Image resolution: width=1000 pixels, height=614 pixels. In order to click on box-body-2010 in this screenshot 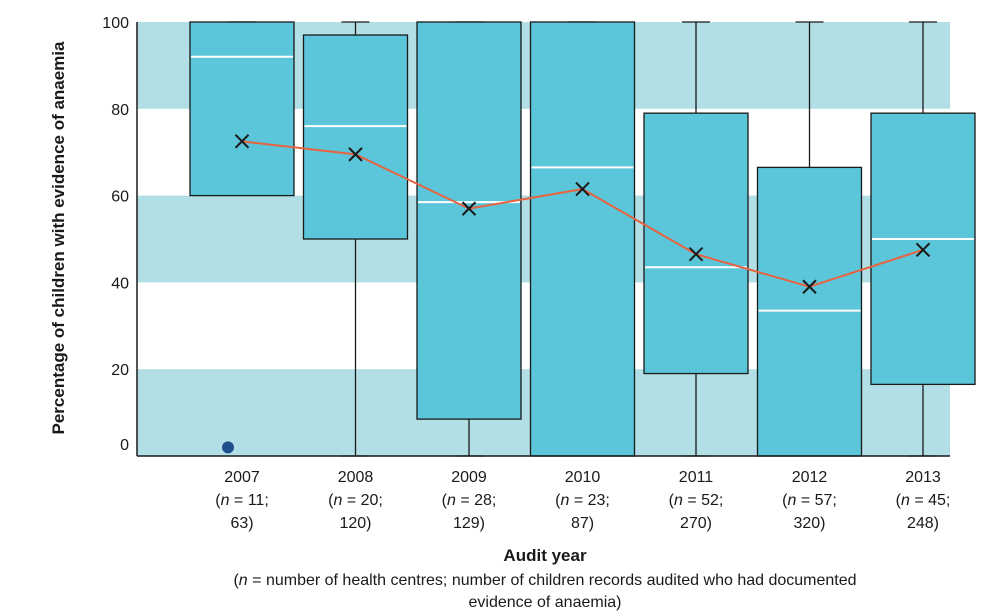, I will do `click(582, 239)`.